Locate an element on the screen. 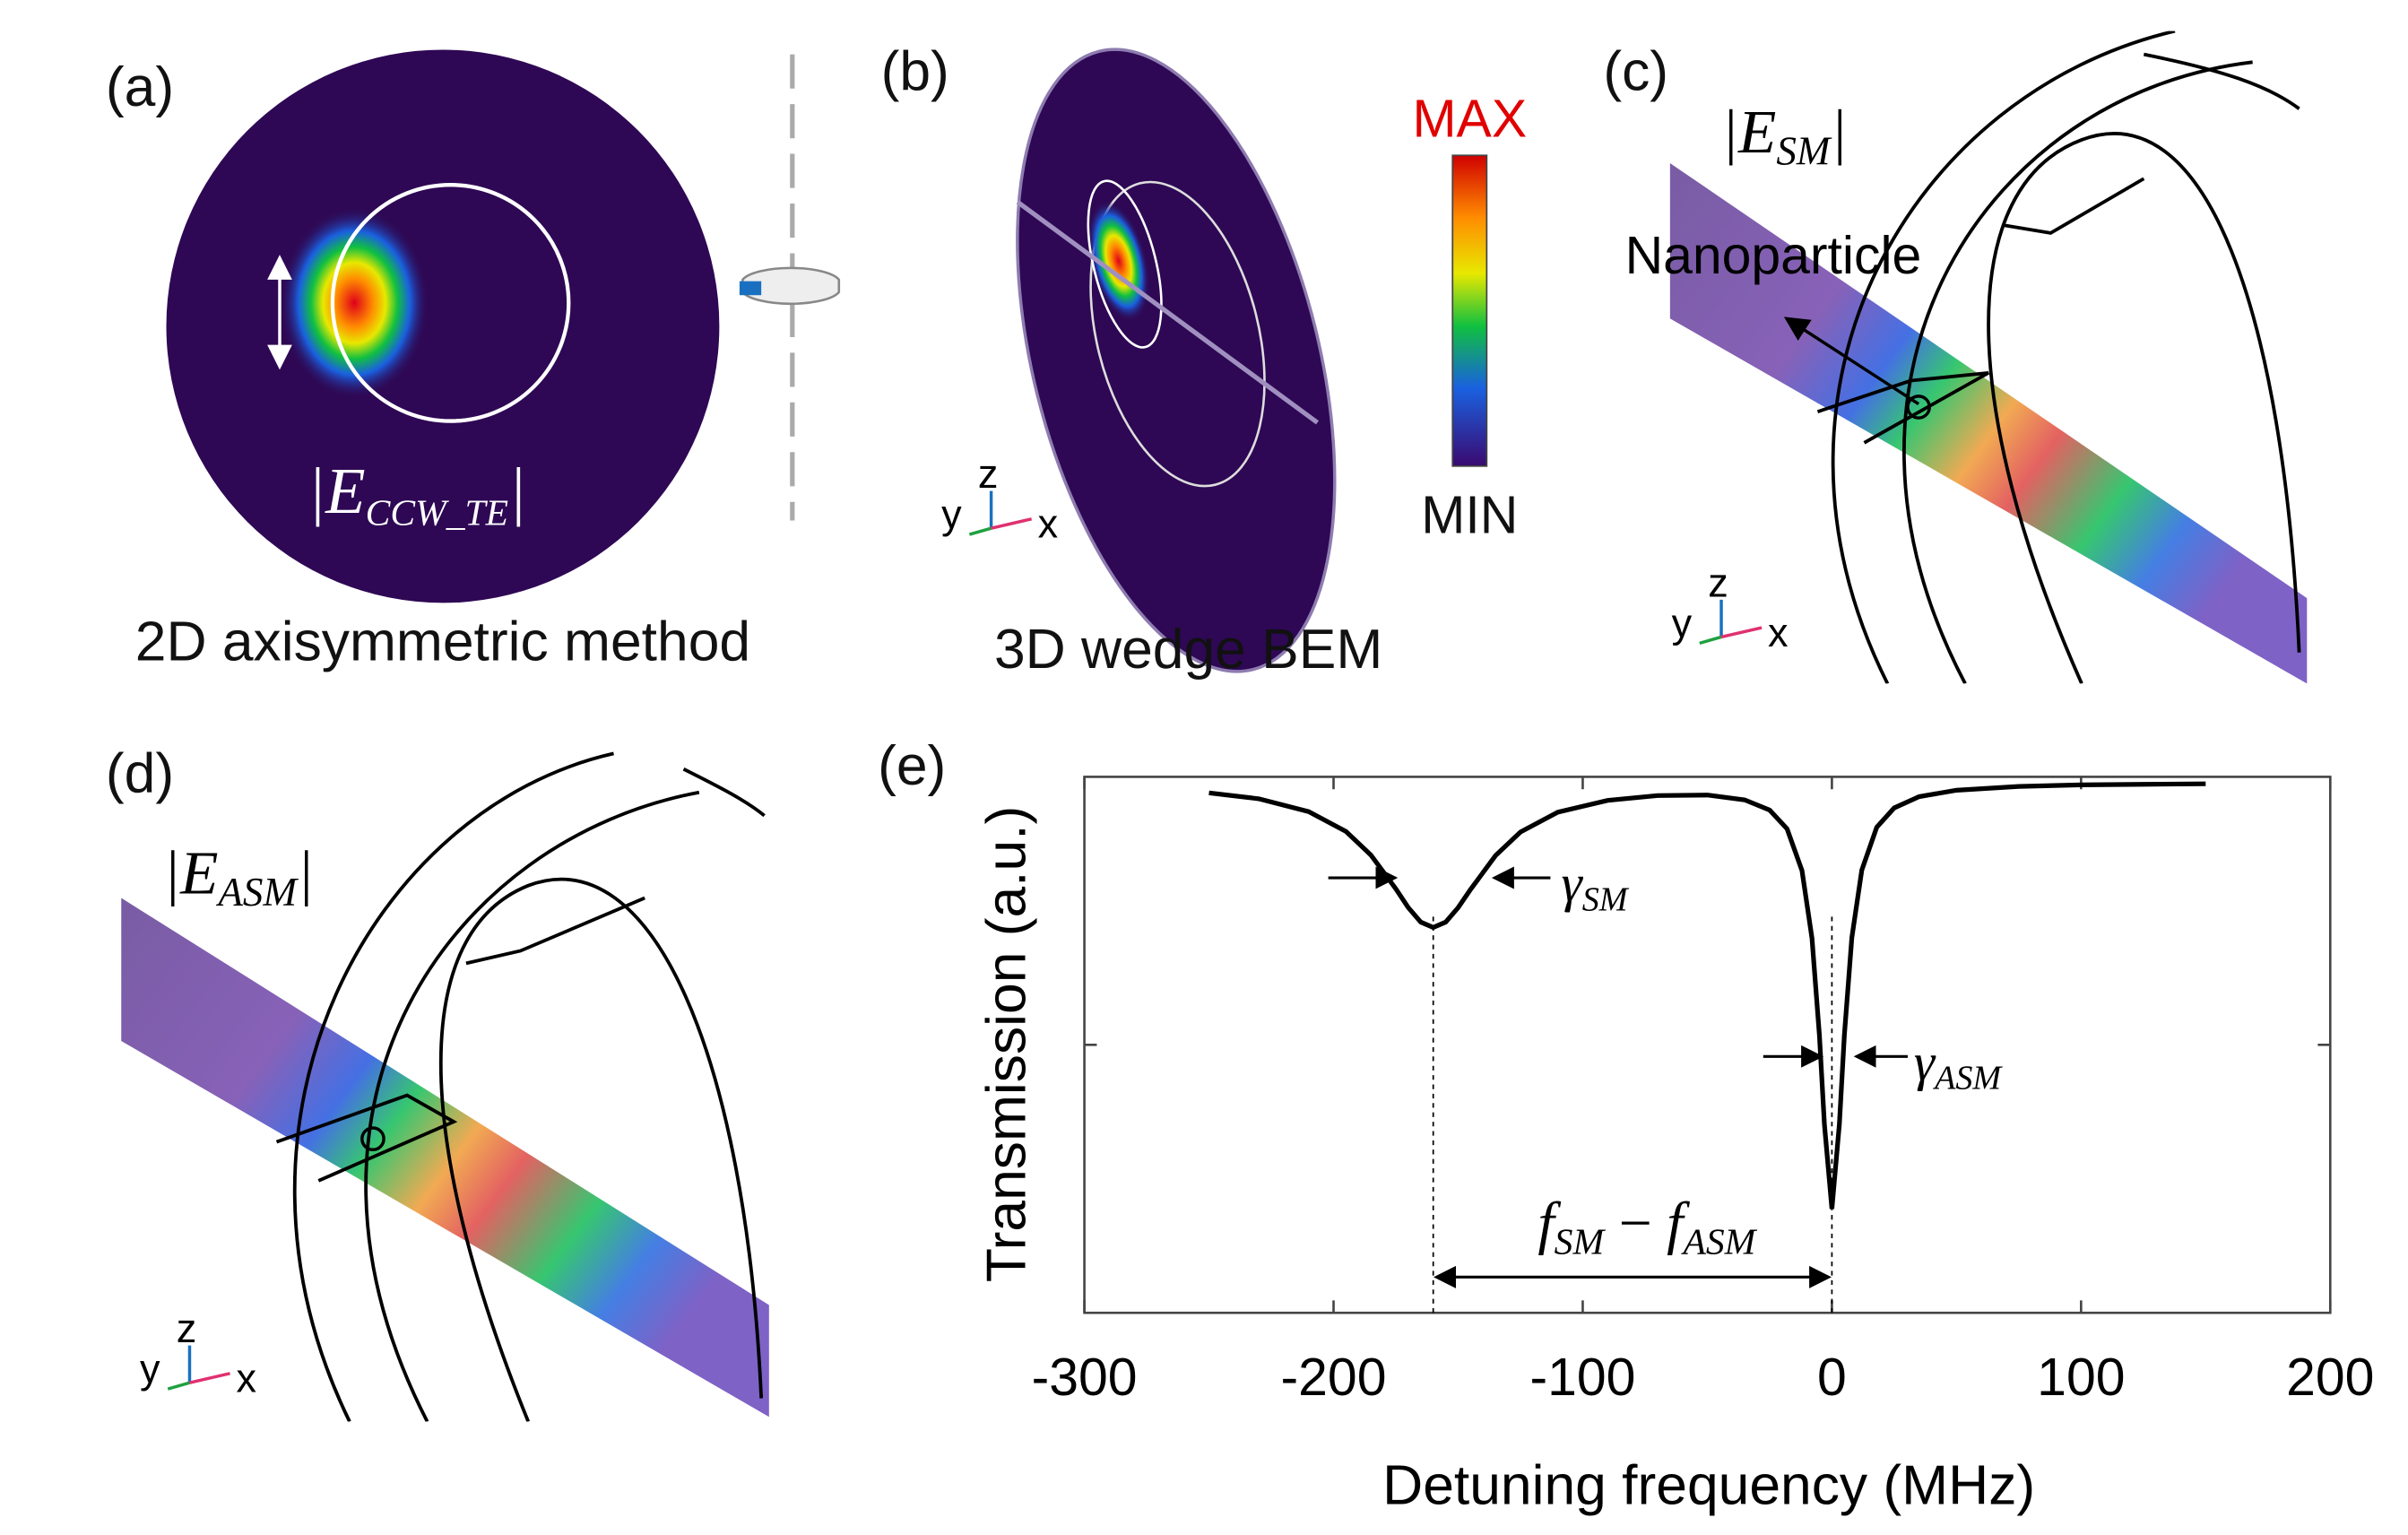 This screenshot has height=1535, width=2408. panel-a: (a) |ECCW_TE| 2D axisymmetric method is located at coordinates (473, 360).